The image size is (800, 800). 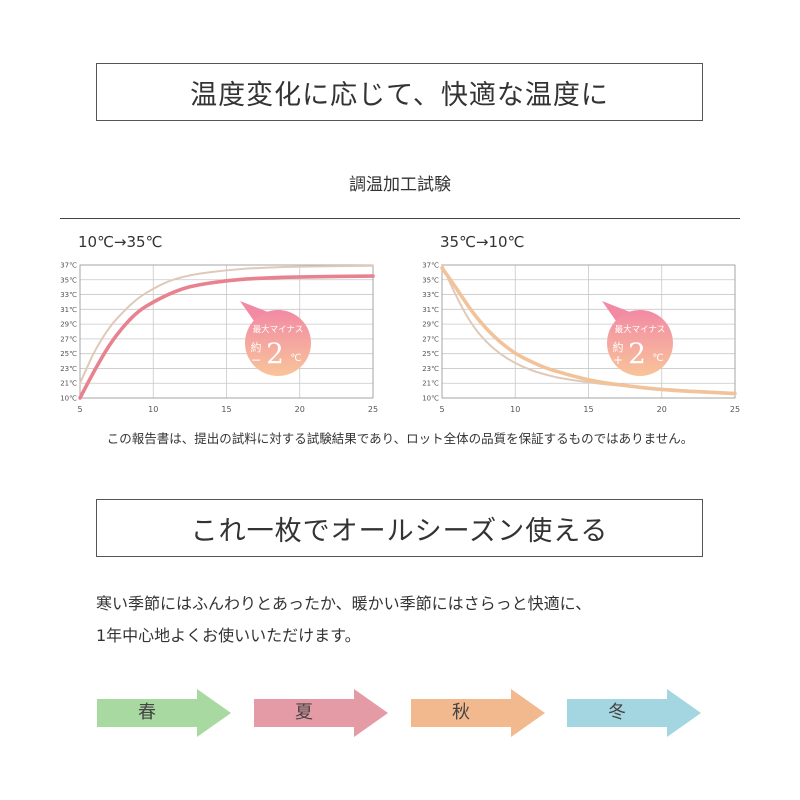 I want to click on divider, so click(x=400, y=218).